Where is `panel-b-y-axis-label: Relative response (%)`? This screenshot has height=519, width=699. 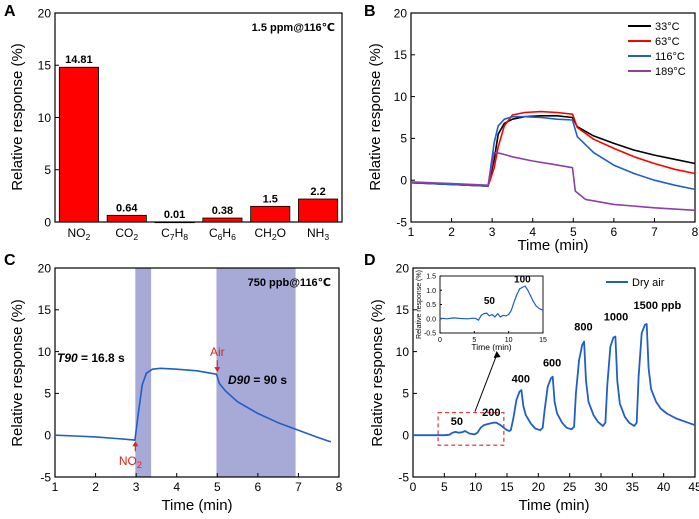 panel-b-y-axis-label: Relative response (%) is located at coordinates (375, 117).